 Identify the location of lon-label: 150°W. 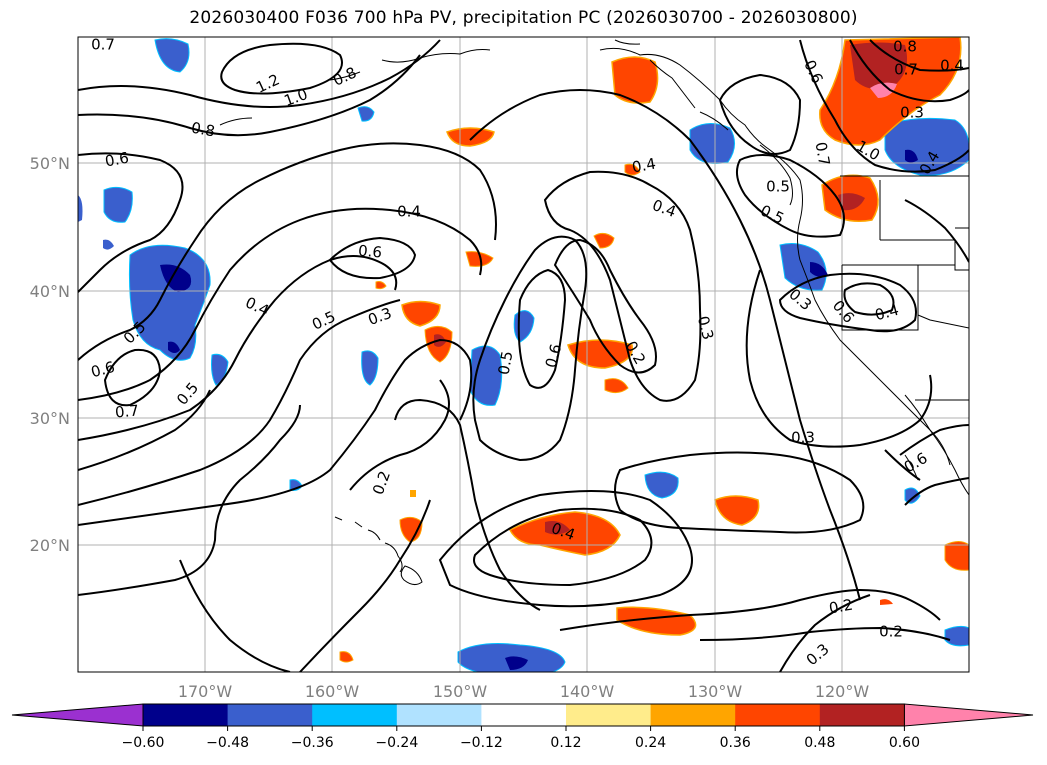
(460, 691).